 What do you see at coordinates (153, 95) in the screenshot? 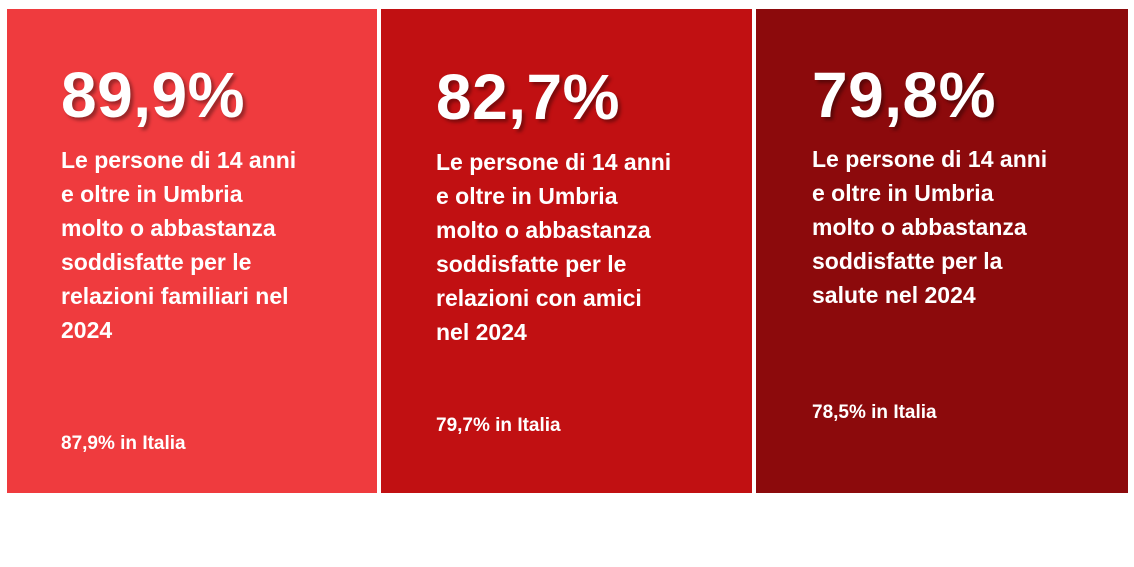
I see `stat-value: 89,9%` at bounding box center [153, 95].